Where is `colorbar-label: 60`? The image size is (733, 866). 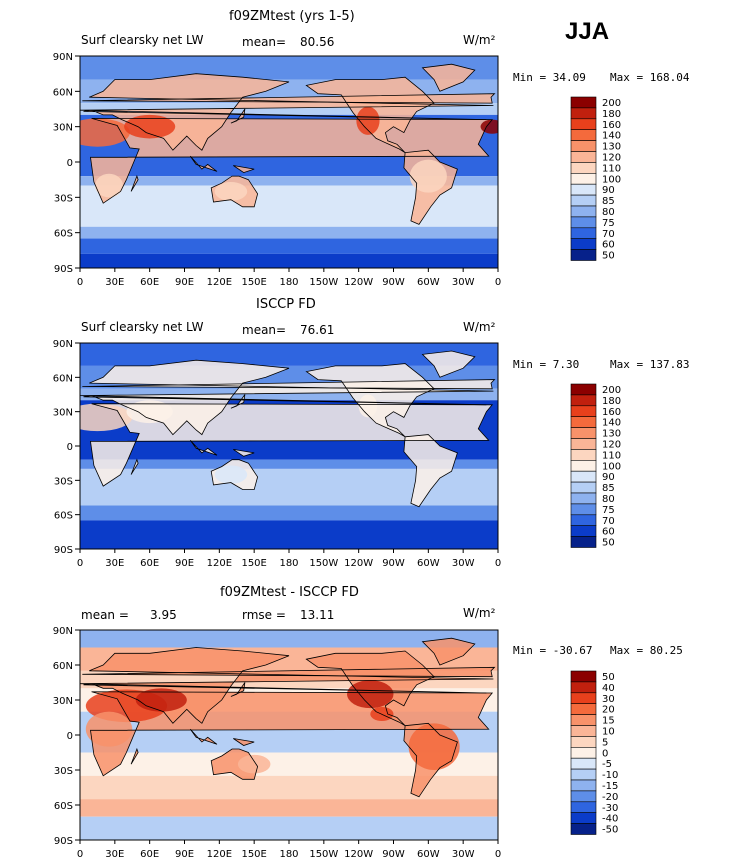 colorbar-label: 60 is located at coordinates (608, 245).